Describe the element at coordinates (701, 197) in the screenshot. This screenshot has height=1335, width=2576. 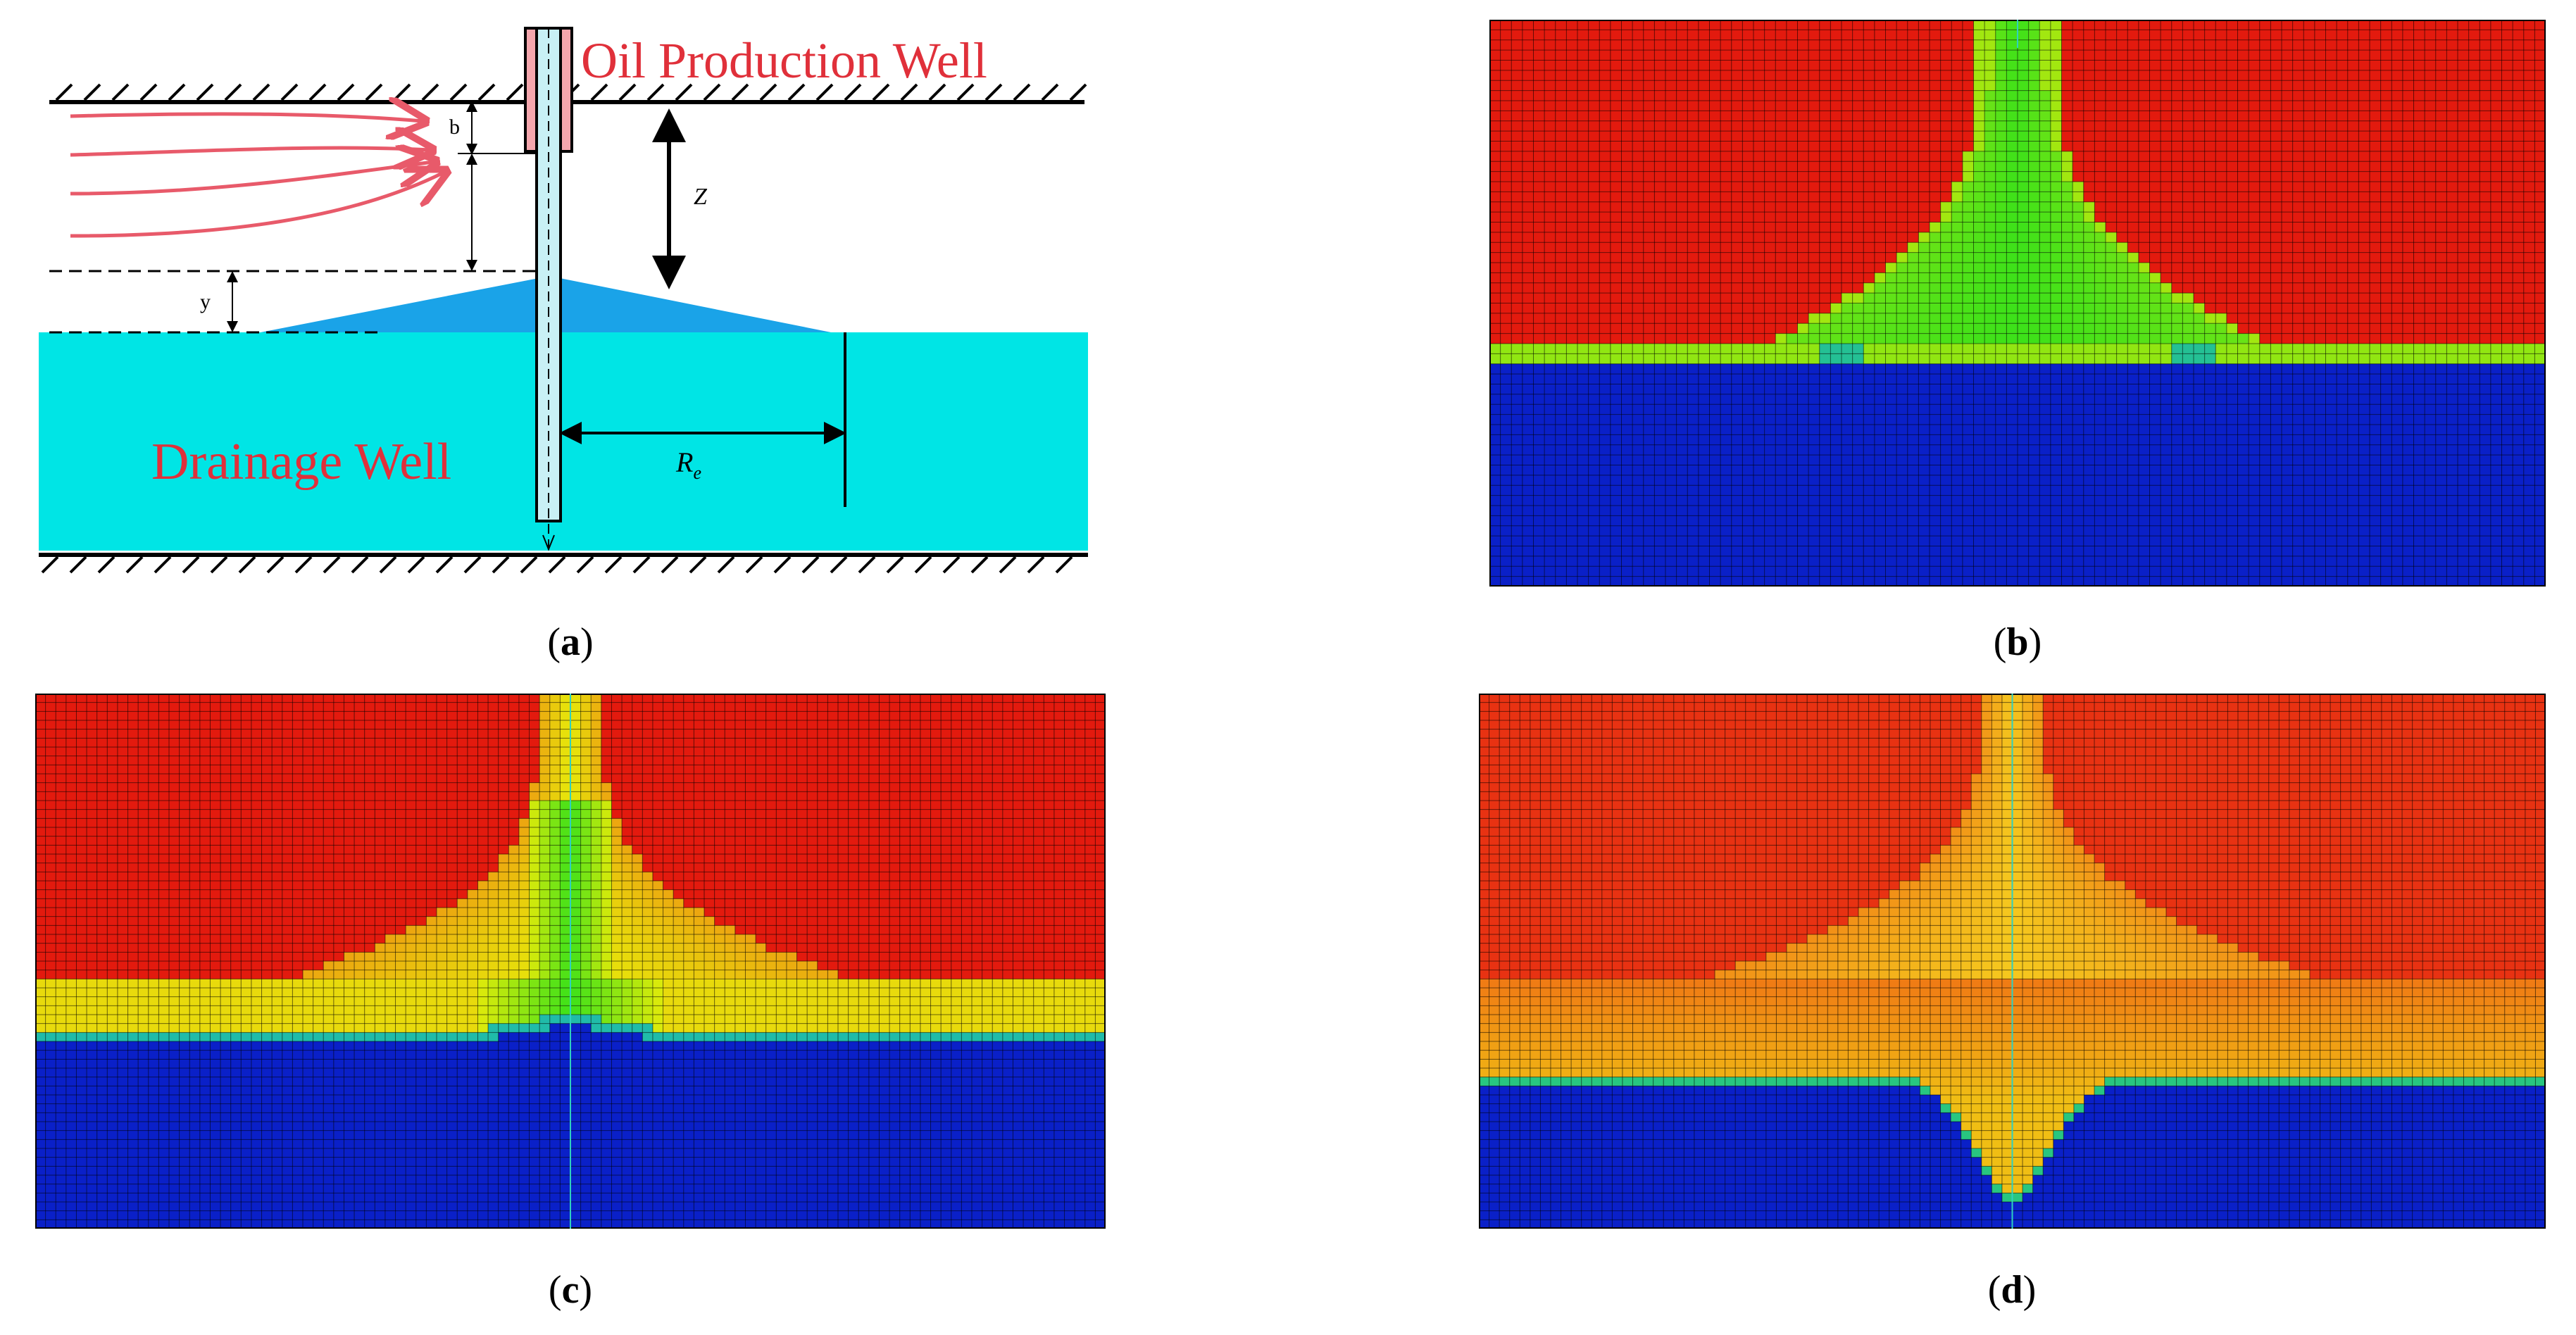
I see `label-z: Z` at that location.